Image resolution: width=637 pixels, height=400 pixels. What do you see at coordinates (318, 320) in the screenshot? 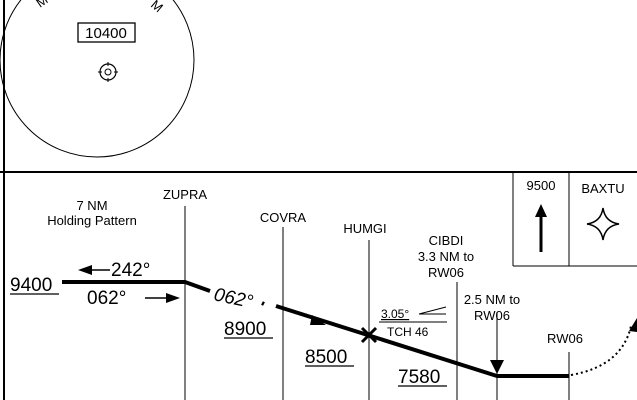
I see `final-course-arrow-head` at bounding box center [318, 320].